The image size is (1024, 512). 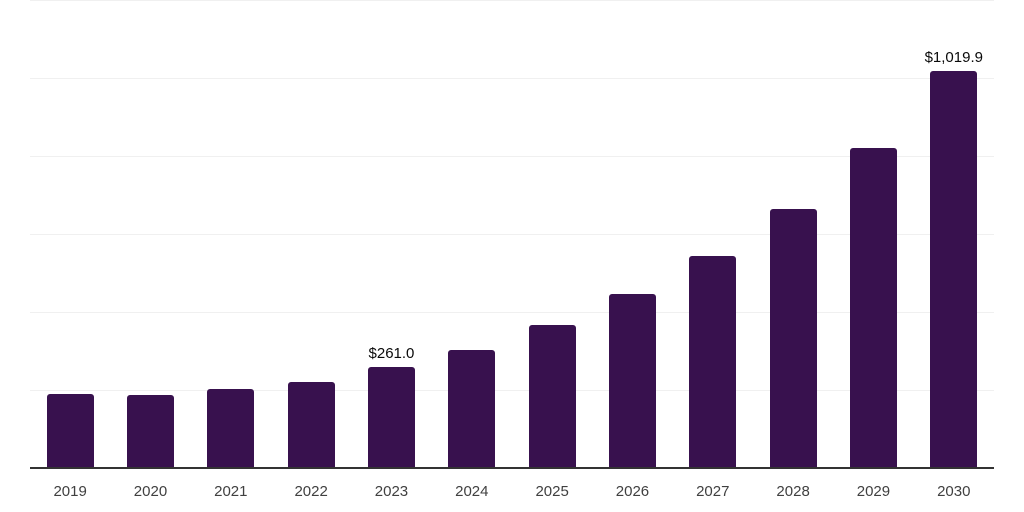 What do you see at coordinates (713, 362) in the screenshot?
I see `bar-2027` at bounding box center [713, 362].